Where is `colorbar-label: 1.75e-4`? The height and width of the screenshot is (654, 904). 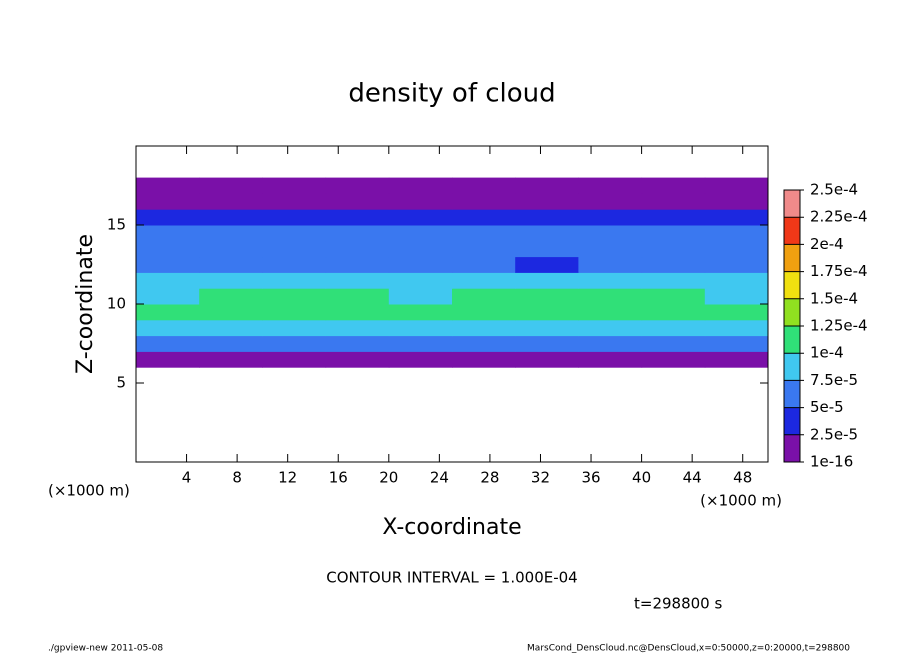 colorbar-label: 1.75e-4 is located at coordinates (839, 271).